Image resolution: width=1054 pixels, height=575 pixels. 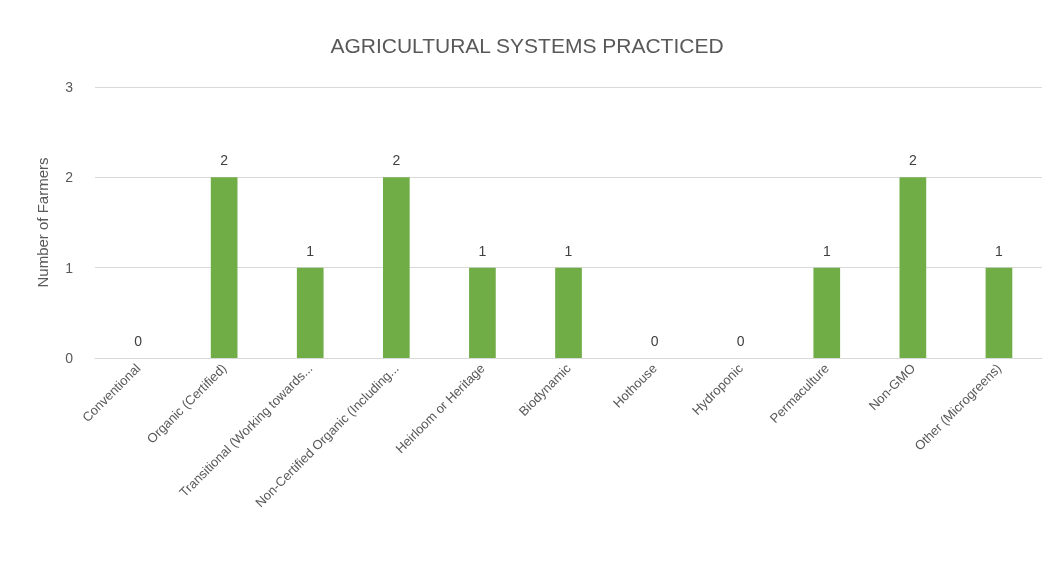 I want to click on y-axis-title: Number of Farmers, so click(x=42, y=222).